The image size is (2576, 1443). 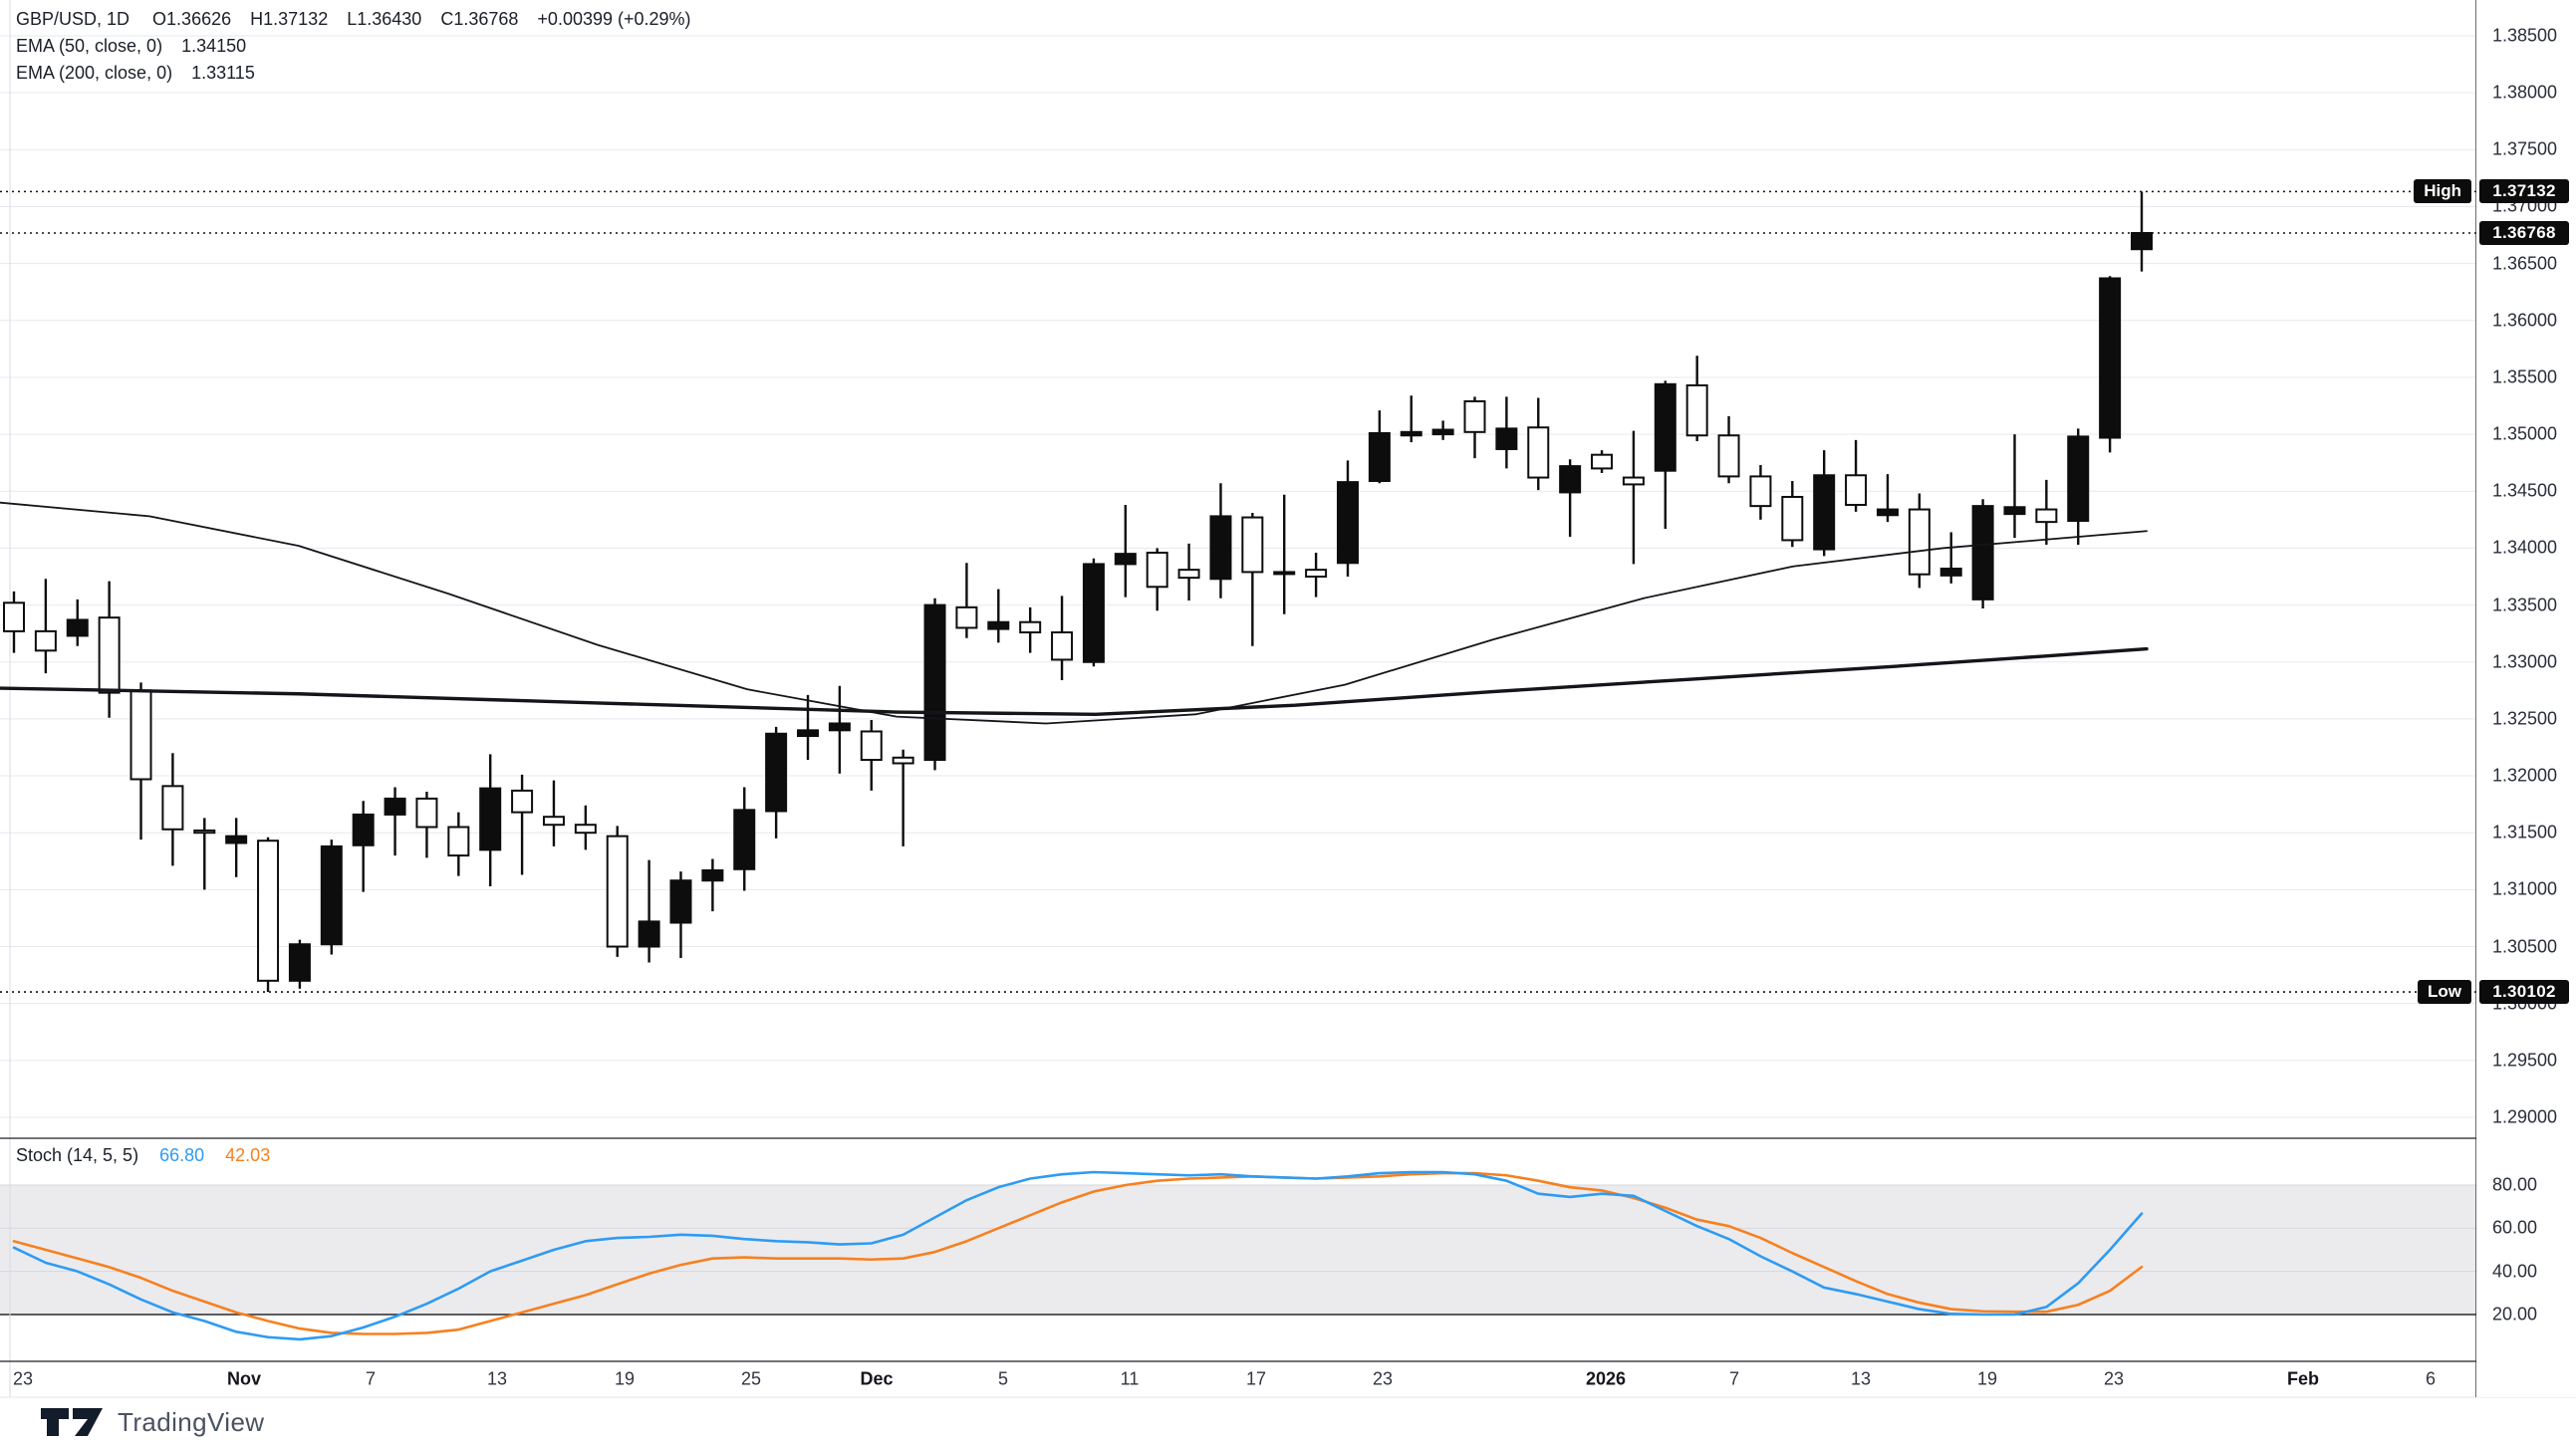 I want to click on stochastic-label: Stoch (14, 5, 5), so click(x=77, y=1155).